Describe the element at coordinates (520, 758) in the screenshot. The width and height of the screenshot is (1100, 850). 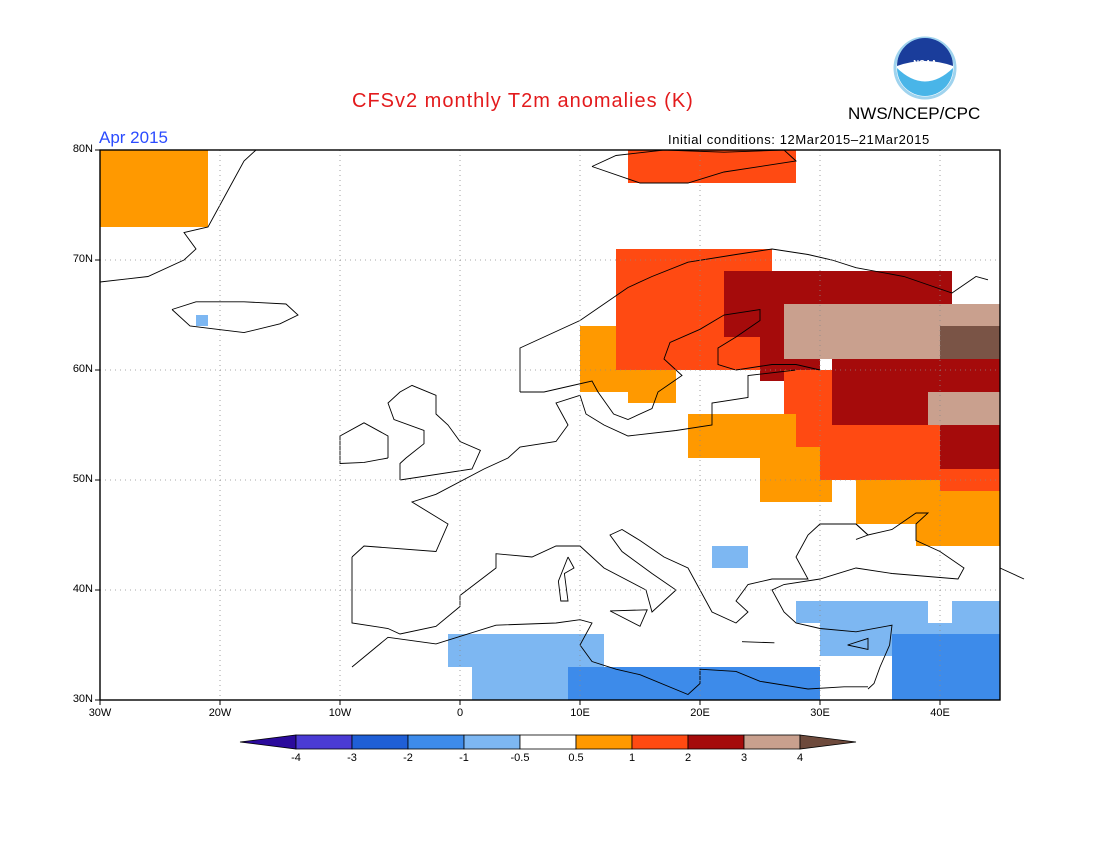
I see `colorbar-label: -0.5` at that location.